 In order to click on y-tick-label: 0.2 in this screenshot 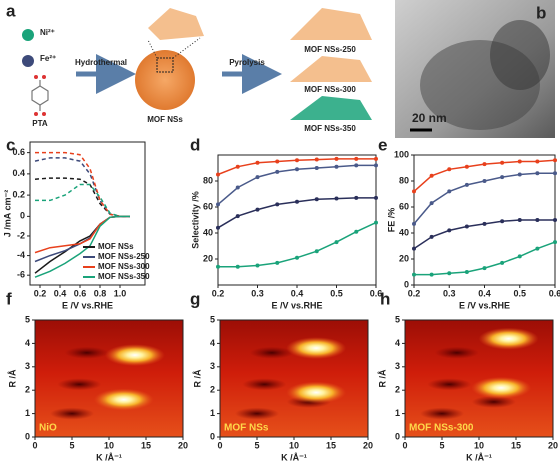, I will do `click(18, 194)`.